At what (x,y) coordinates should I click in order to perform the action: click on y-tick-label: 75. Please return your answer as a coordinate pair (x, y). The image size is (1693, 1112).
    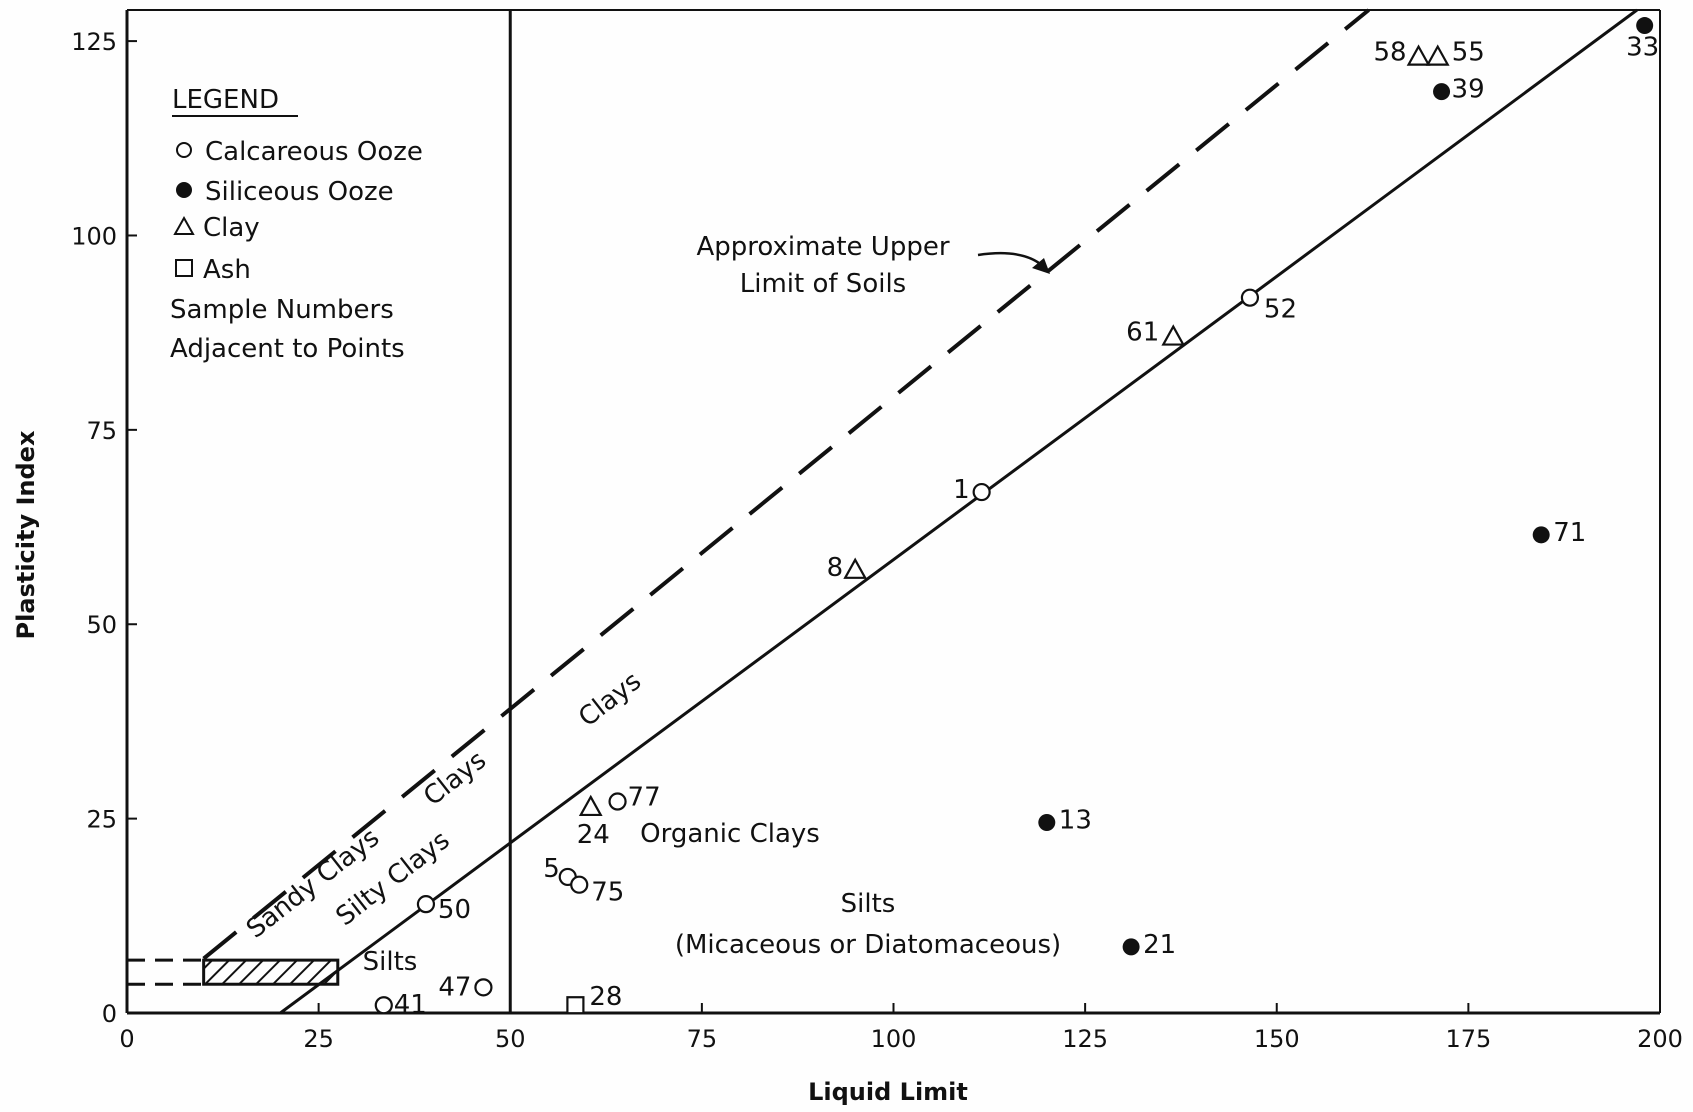
    Looking at the image, I should click on (101, 431).